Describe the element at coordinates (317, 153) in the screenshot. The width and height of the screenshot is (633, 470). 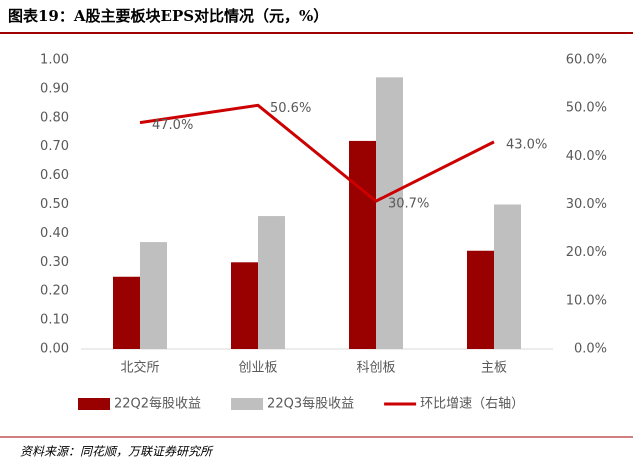
I see `line` at that location.